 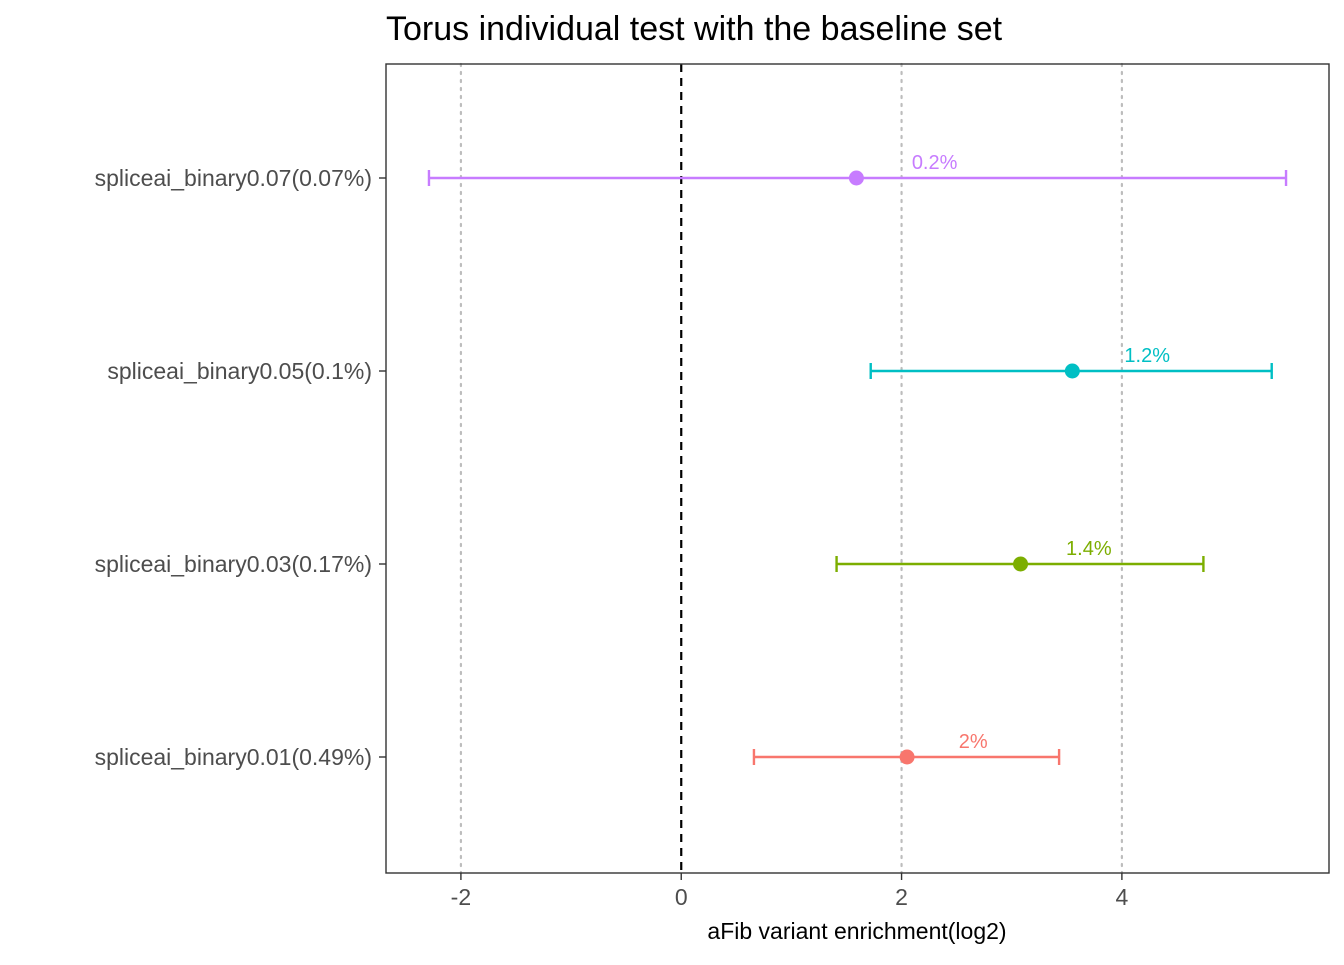 I want to click on x-tick-label: 4, so click(x=1121, y=897).